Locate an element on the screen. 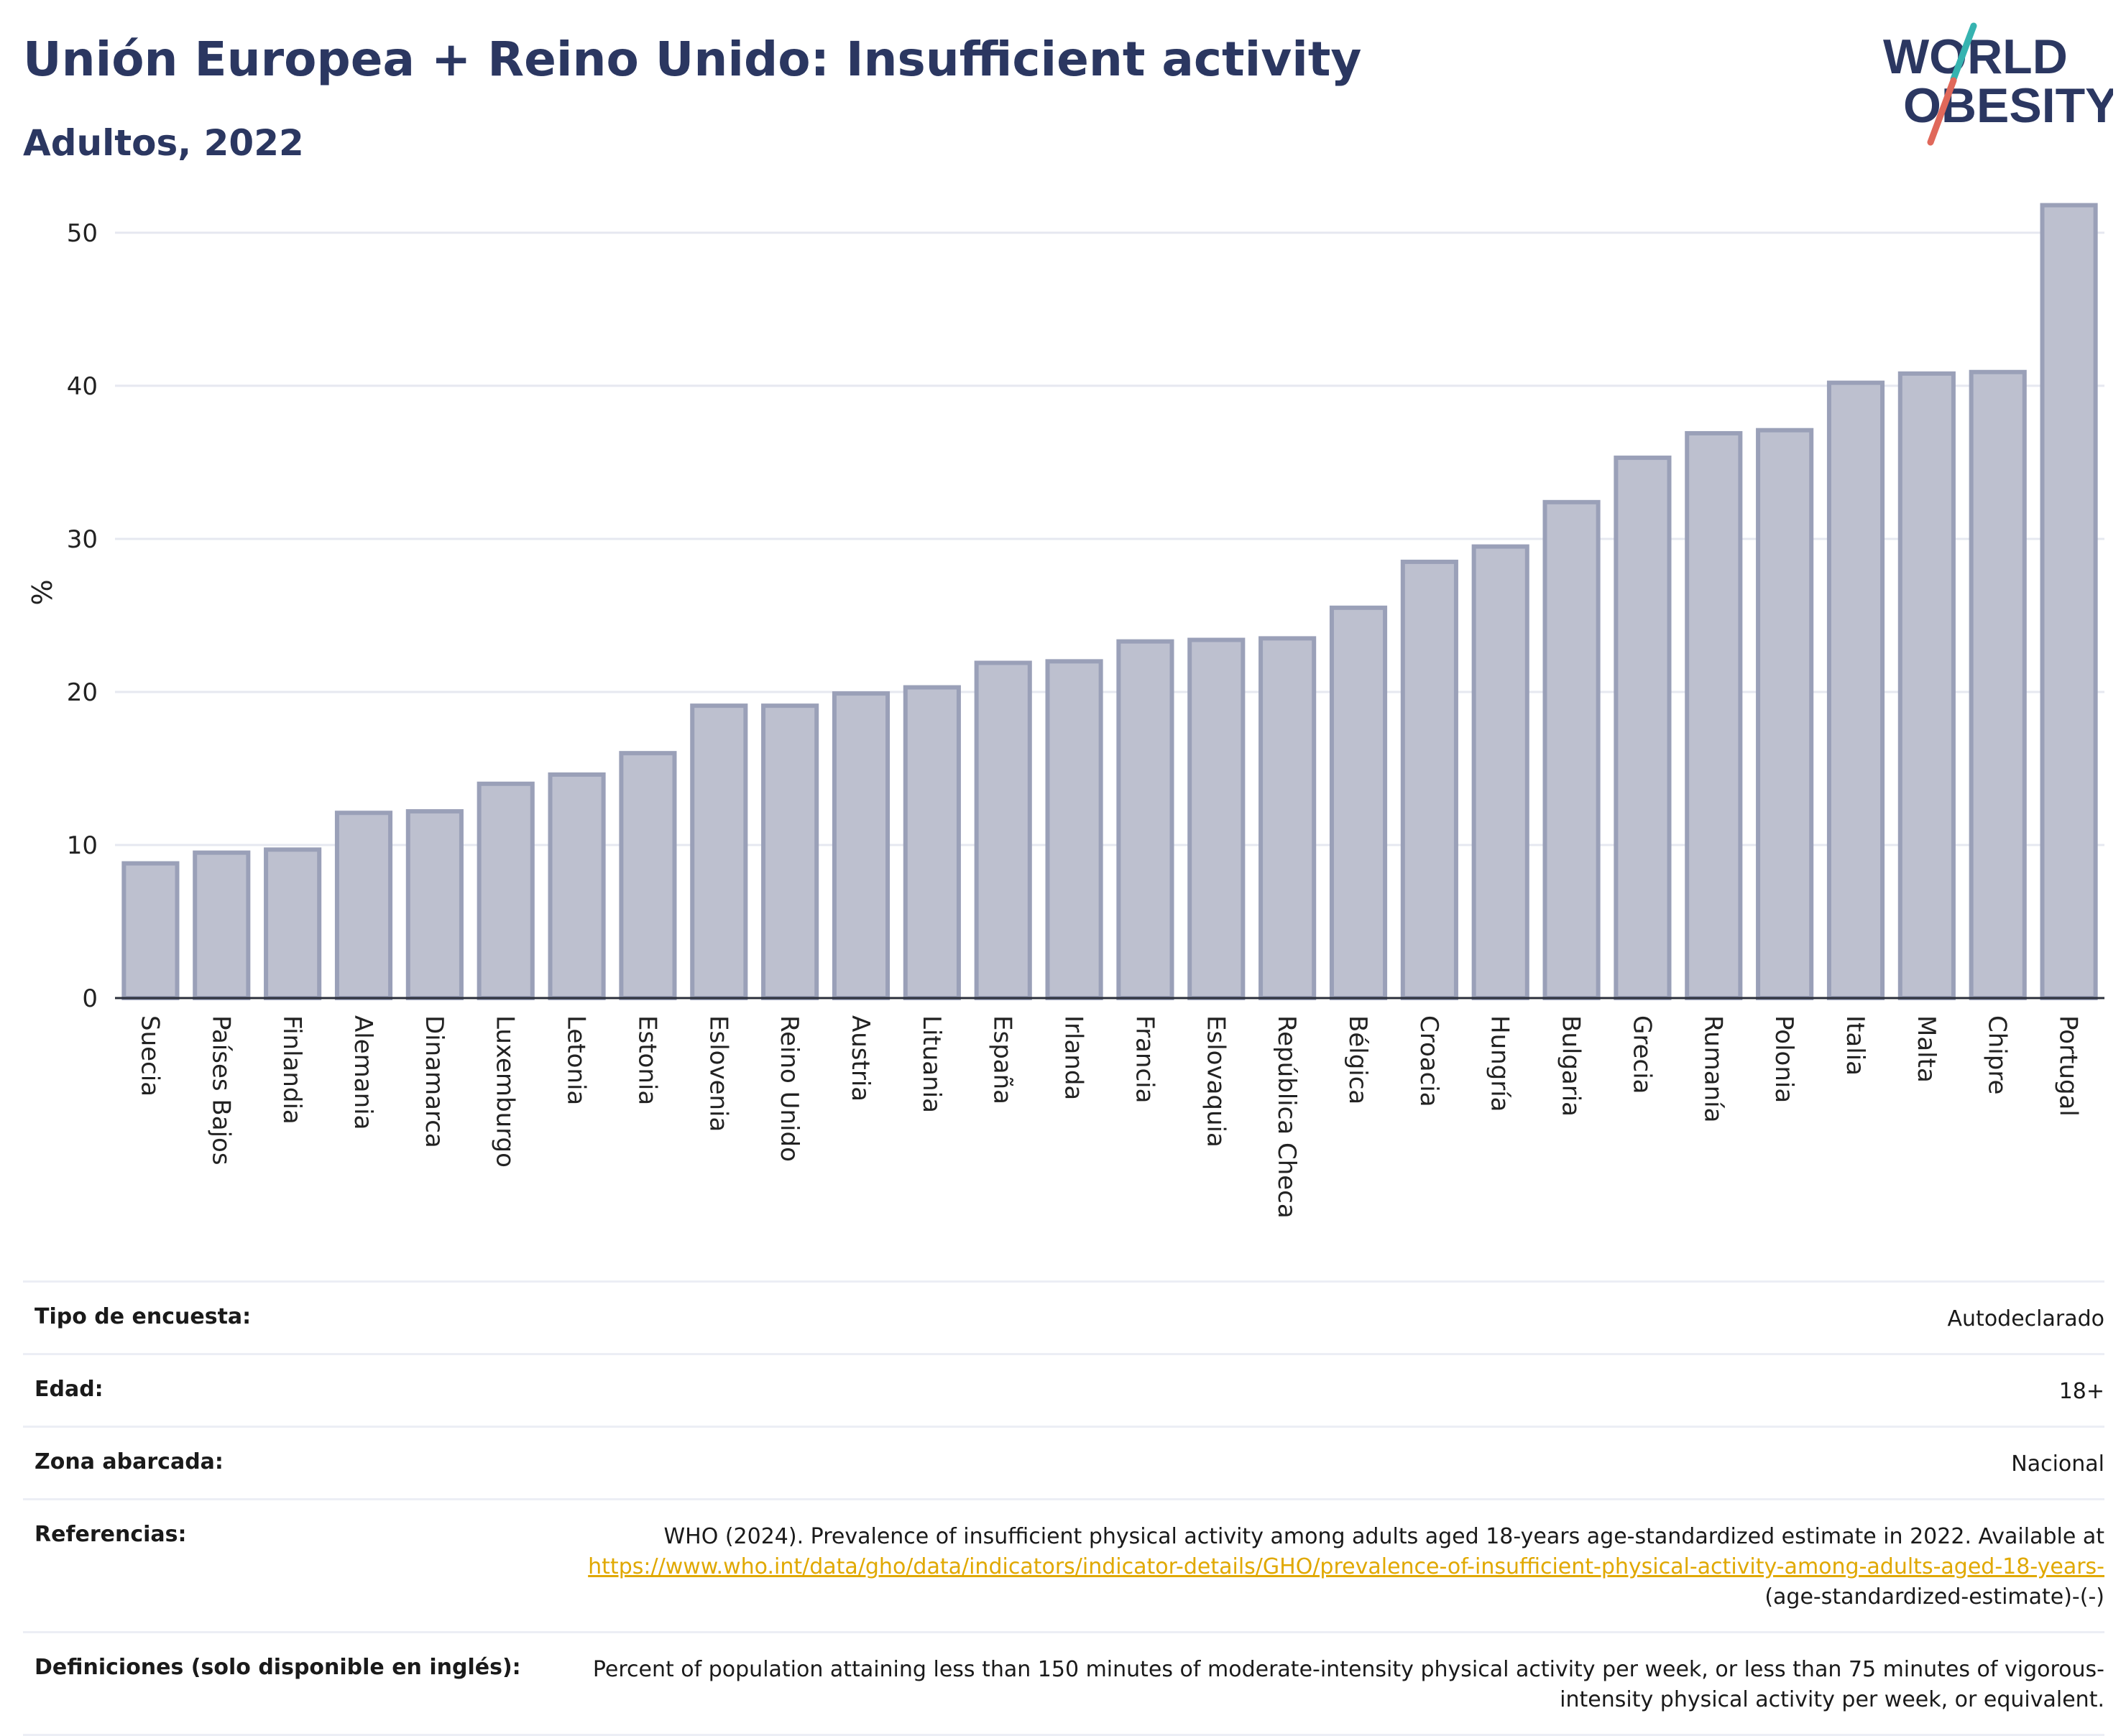 The height and width of the screenshot is (1736, 2126). x-tick-label: Rumanía is located at coordinates (1712, 1068).